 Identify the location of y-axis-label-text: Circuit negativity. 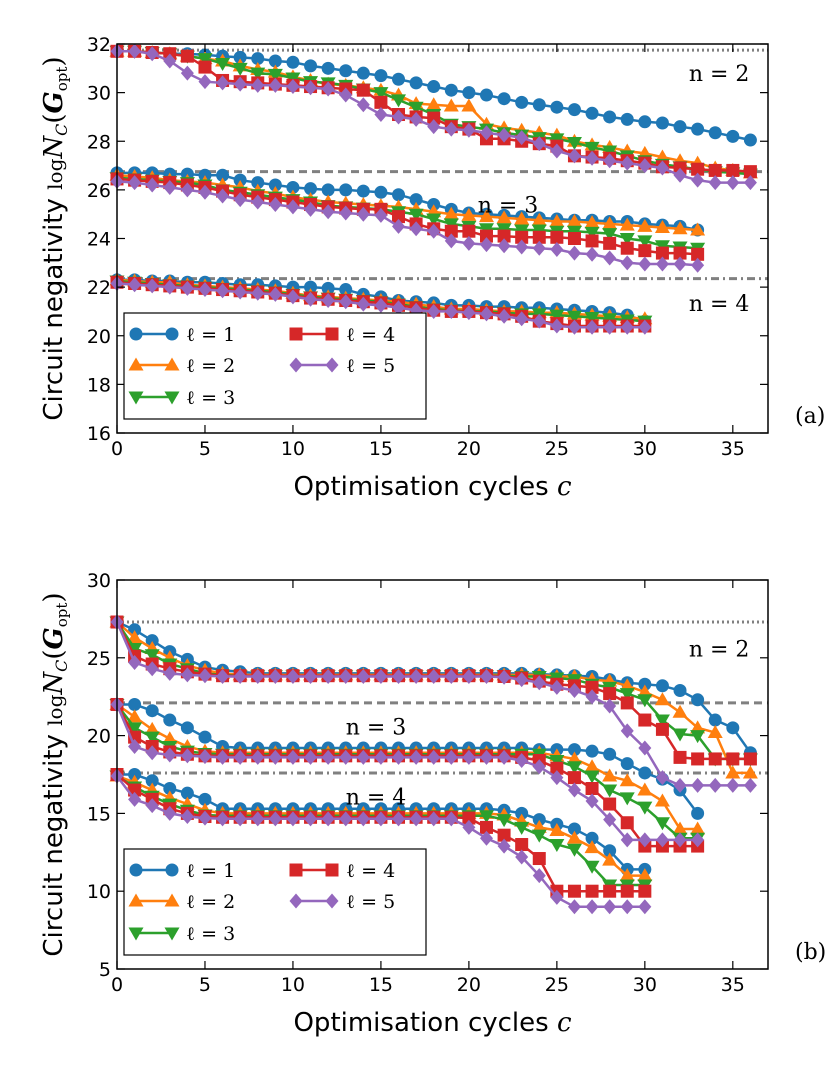
(54, 841).